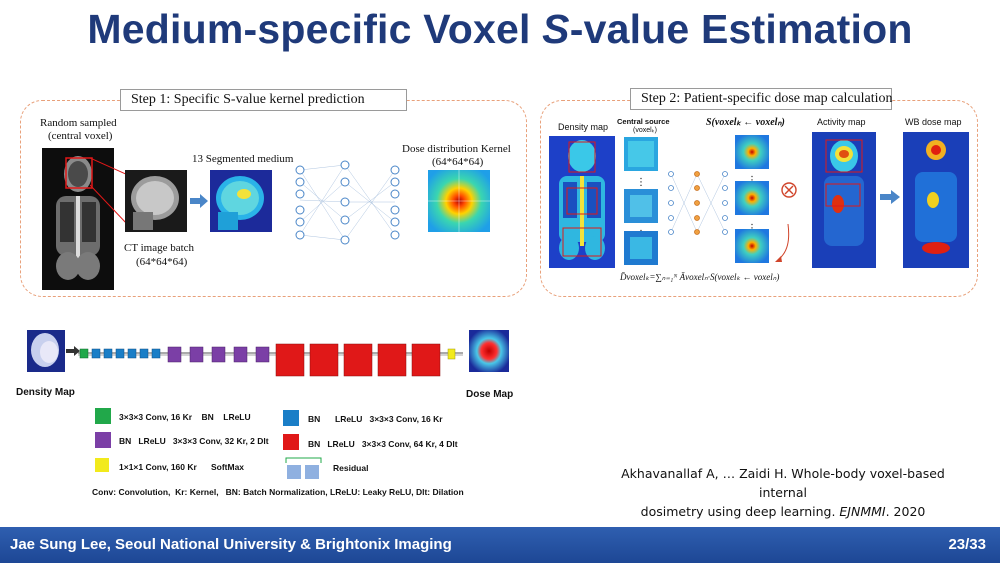  What do you see at coordinates (789, 190) in the screenshot?
I see `multiply-icon` at bounding box center [789, 190].